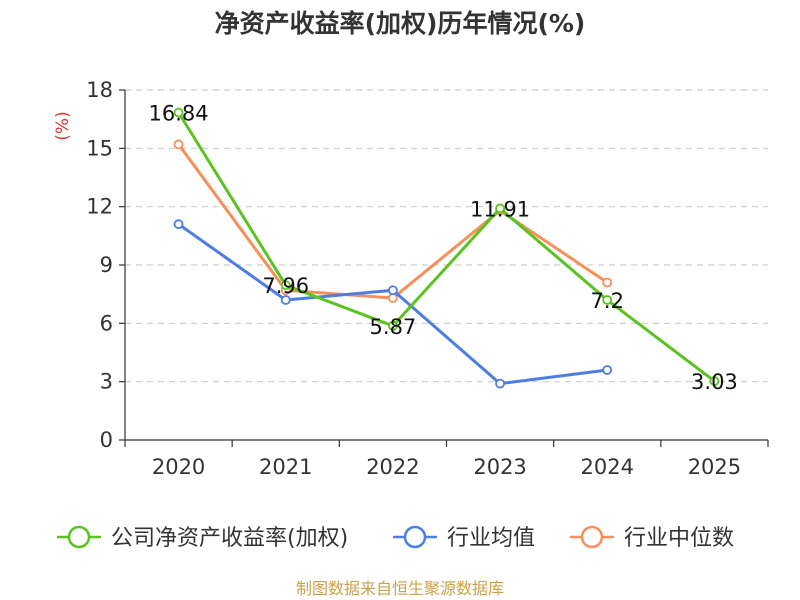  I want to click on data-label: 7.96, so click(285, 286).